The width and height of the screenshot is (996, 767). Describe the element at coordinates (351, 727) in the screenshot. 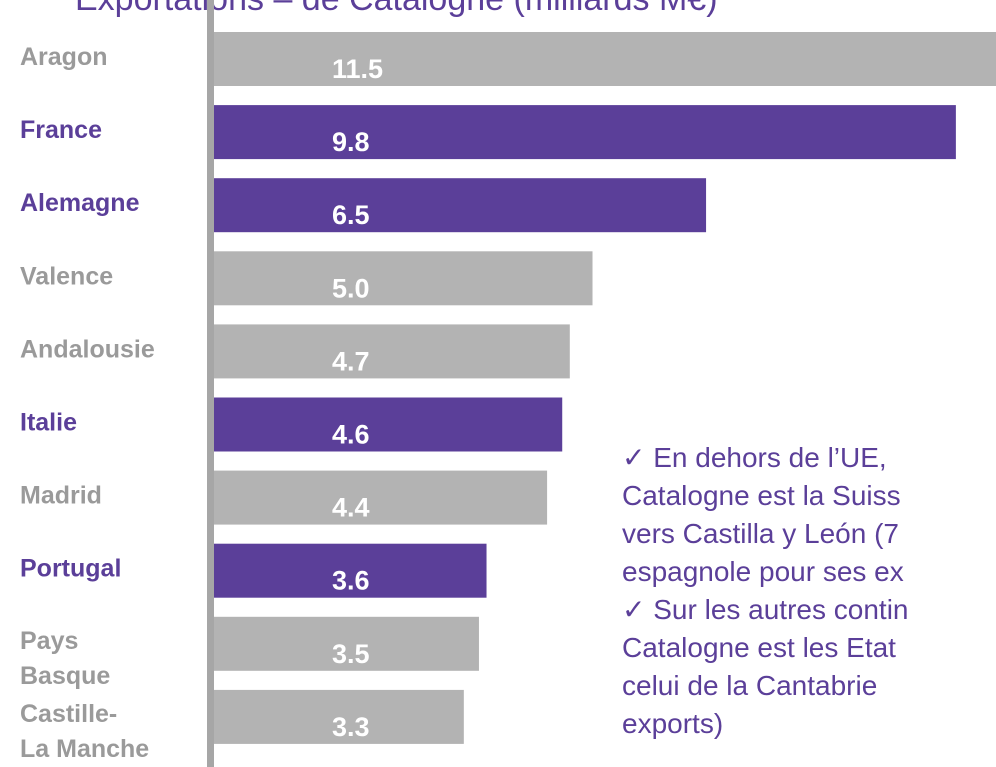

I see `value-label: 3.3` at that location.